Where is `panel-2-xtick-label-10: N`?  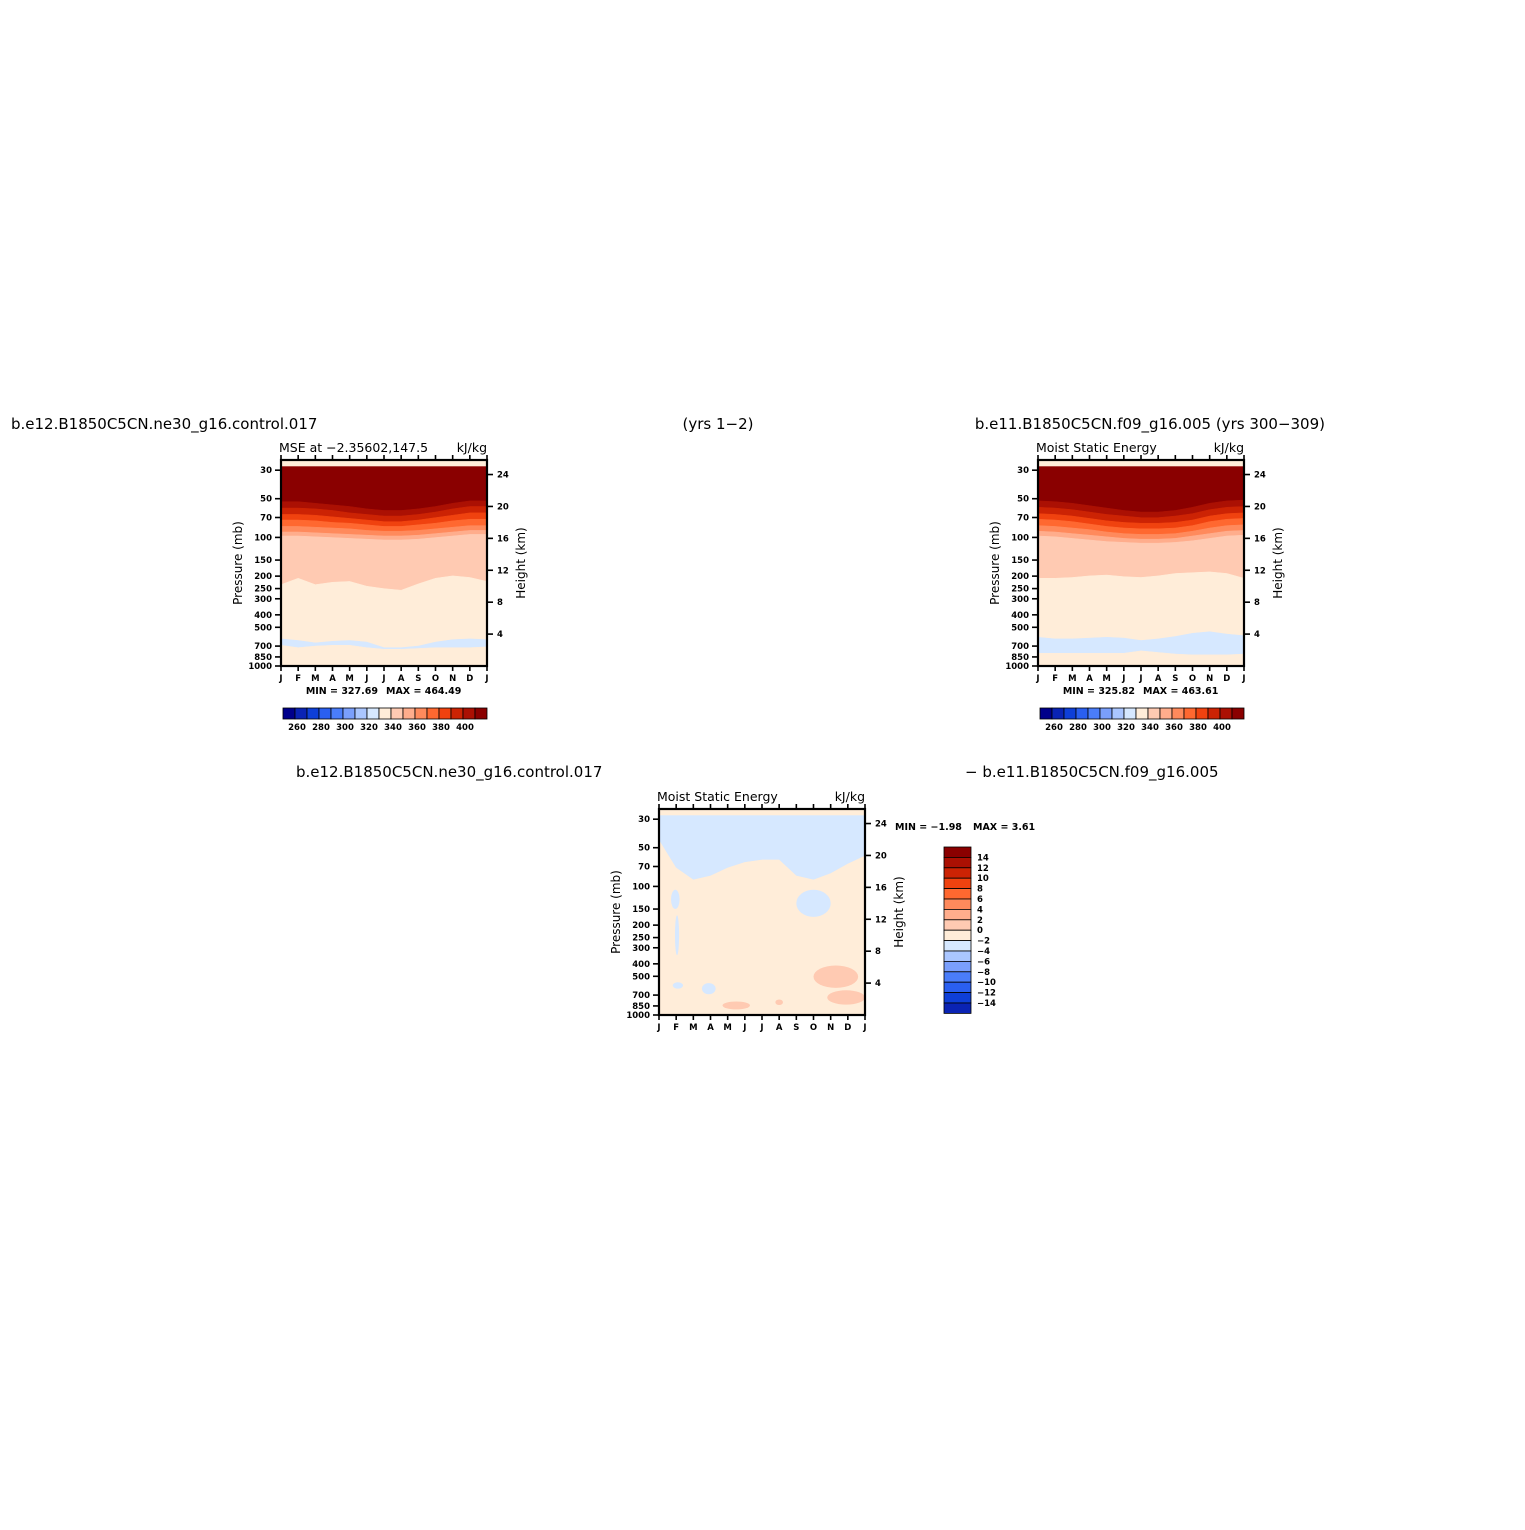
panel-2-xtick-label-10: N is located at coordinates (1209, 679).